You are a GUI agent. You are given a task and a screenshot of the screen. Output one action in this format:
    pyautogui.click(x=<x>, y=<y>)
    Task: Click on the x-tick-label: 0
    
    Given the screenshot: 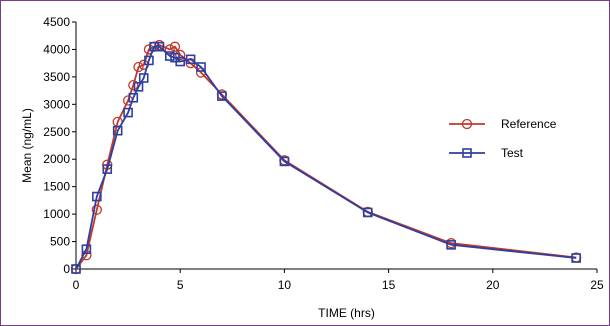 What is the action you would take?
    pyautogui.click(x=76, y=285)
    